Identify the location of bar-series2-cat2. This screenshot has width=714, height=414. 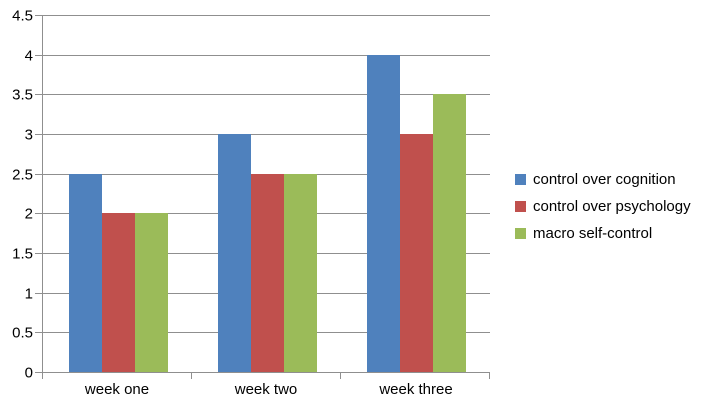
(267, 273).